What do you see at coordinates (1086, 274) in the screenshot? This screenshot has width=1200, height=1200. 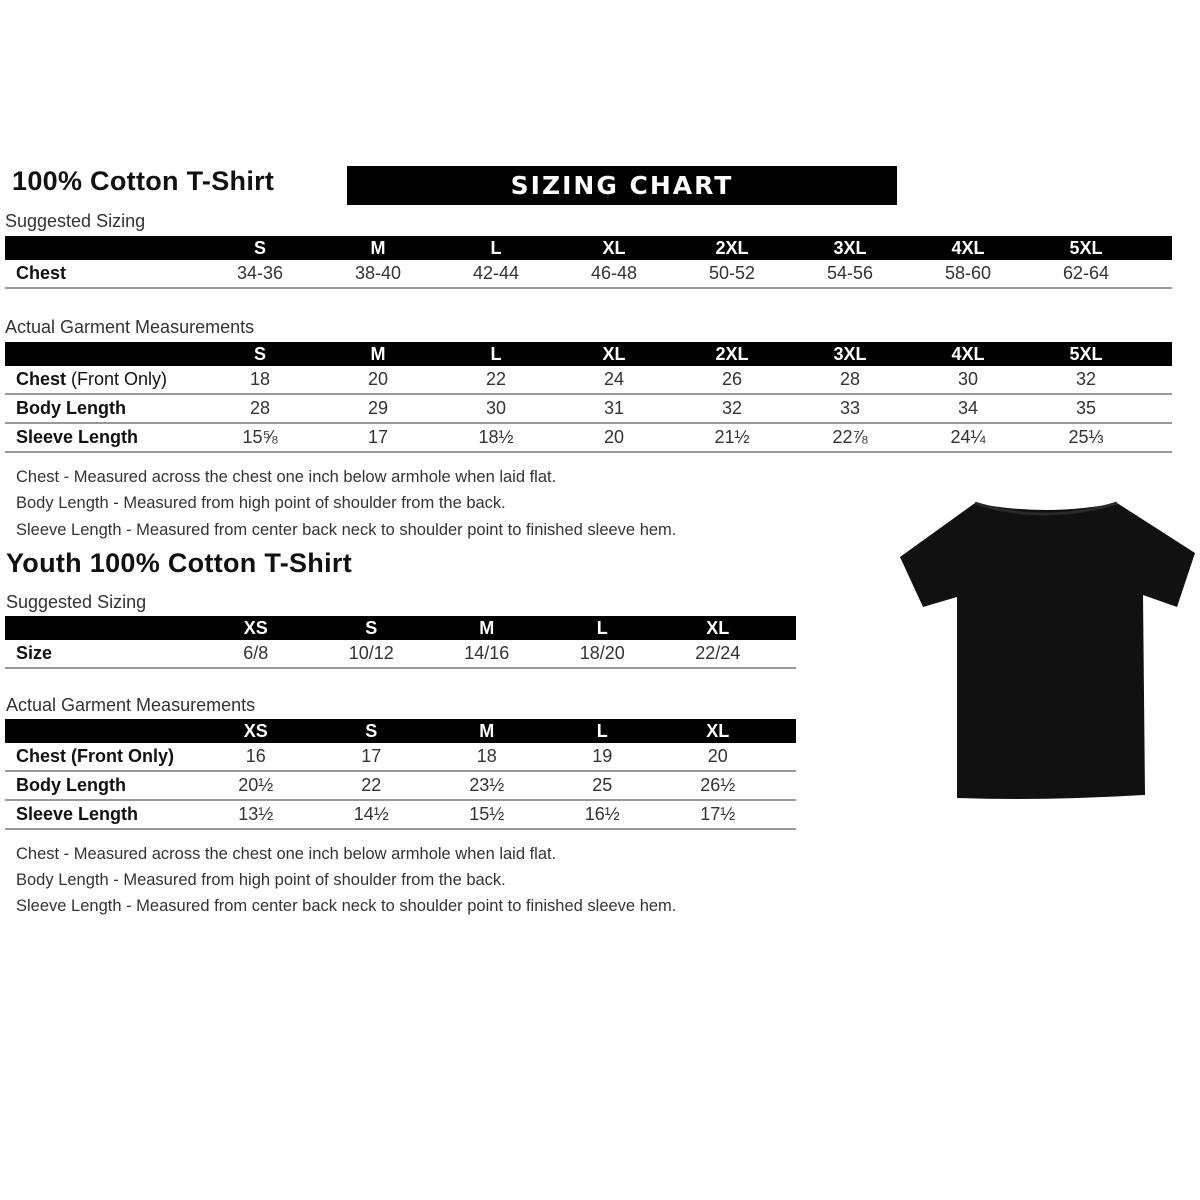 I see `table-cell: 62-64` at bounding box center [1086, 274].